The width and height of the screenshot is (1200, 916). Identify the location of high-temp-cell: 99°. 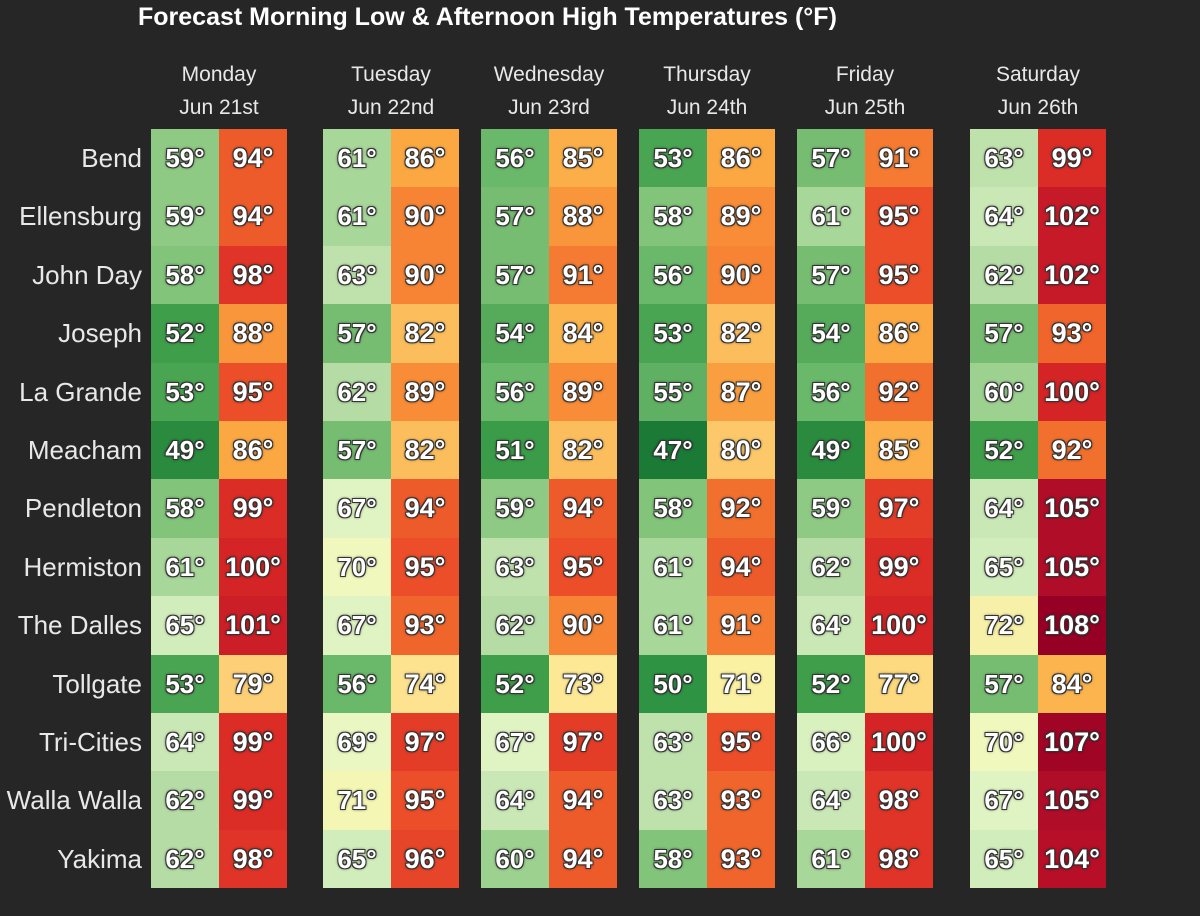
(253, 508).